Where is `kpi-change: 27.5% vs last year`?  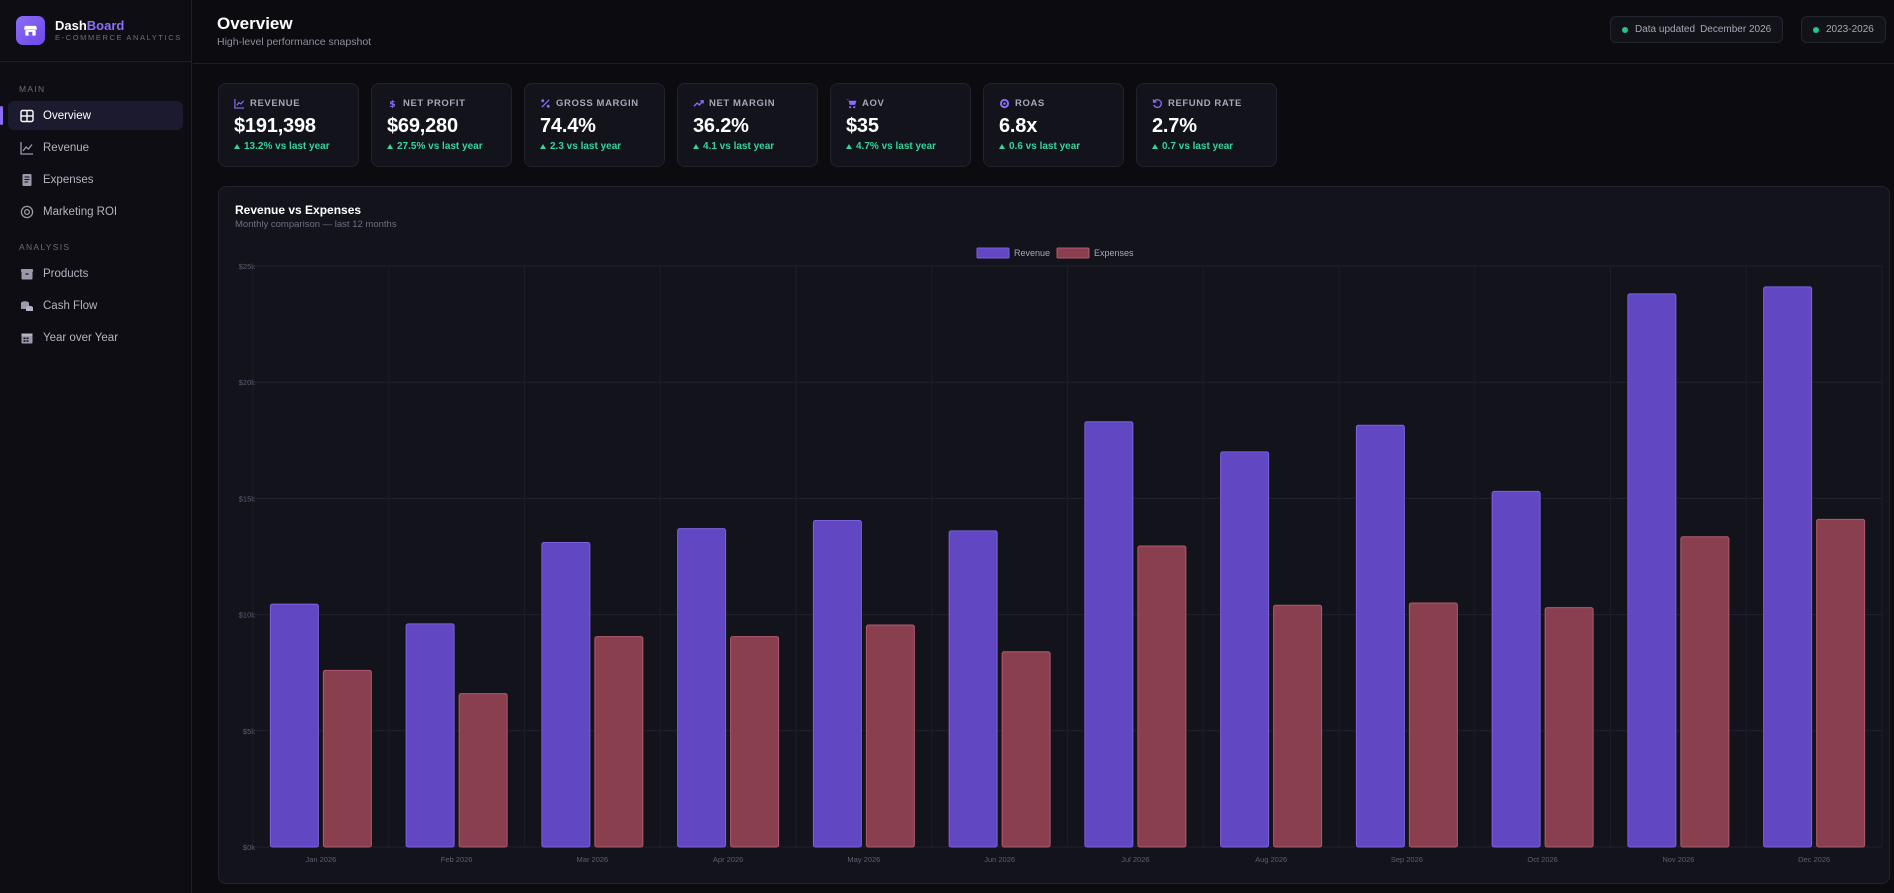 kpi-change: 27.5% vs last year is located at coordinates (449, 146).